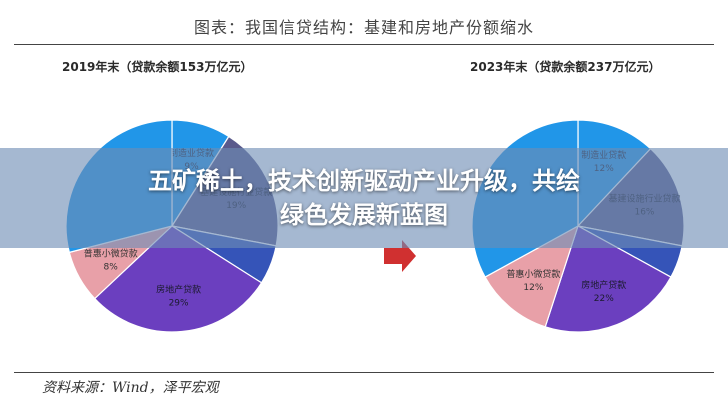 Image resolution: width=728 pixels, height=400 pixels. What do you see at coordinates (364, 181) in the screenshot?
I see `headline-line-1: 五矿稀土，技术创新驱动产业升级，共绘` at bounding box center [364, 181].